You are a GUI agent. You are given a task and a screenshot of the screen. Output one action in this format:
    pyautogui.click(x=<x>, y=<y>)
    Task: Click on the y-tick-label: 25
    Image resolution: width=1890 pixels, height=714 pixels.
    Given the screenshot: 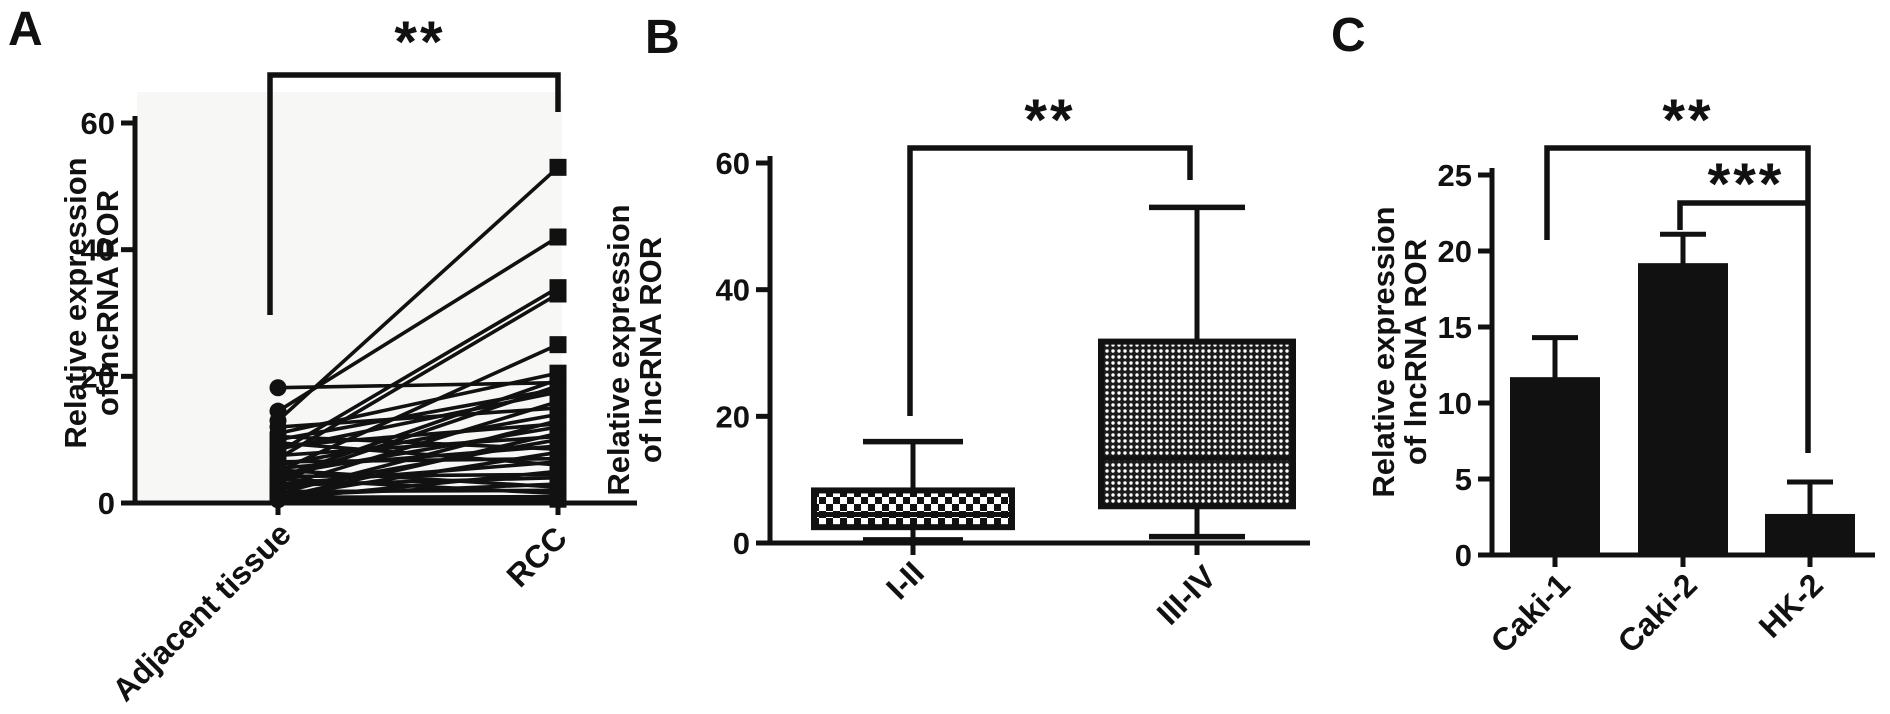 What is the action you would take?
    pyautogui.click(x=1455, y=175)
    